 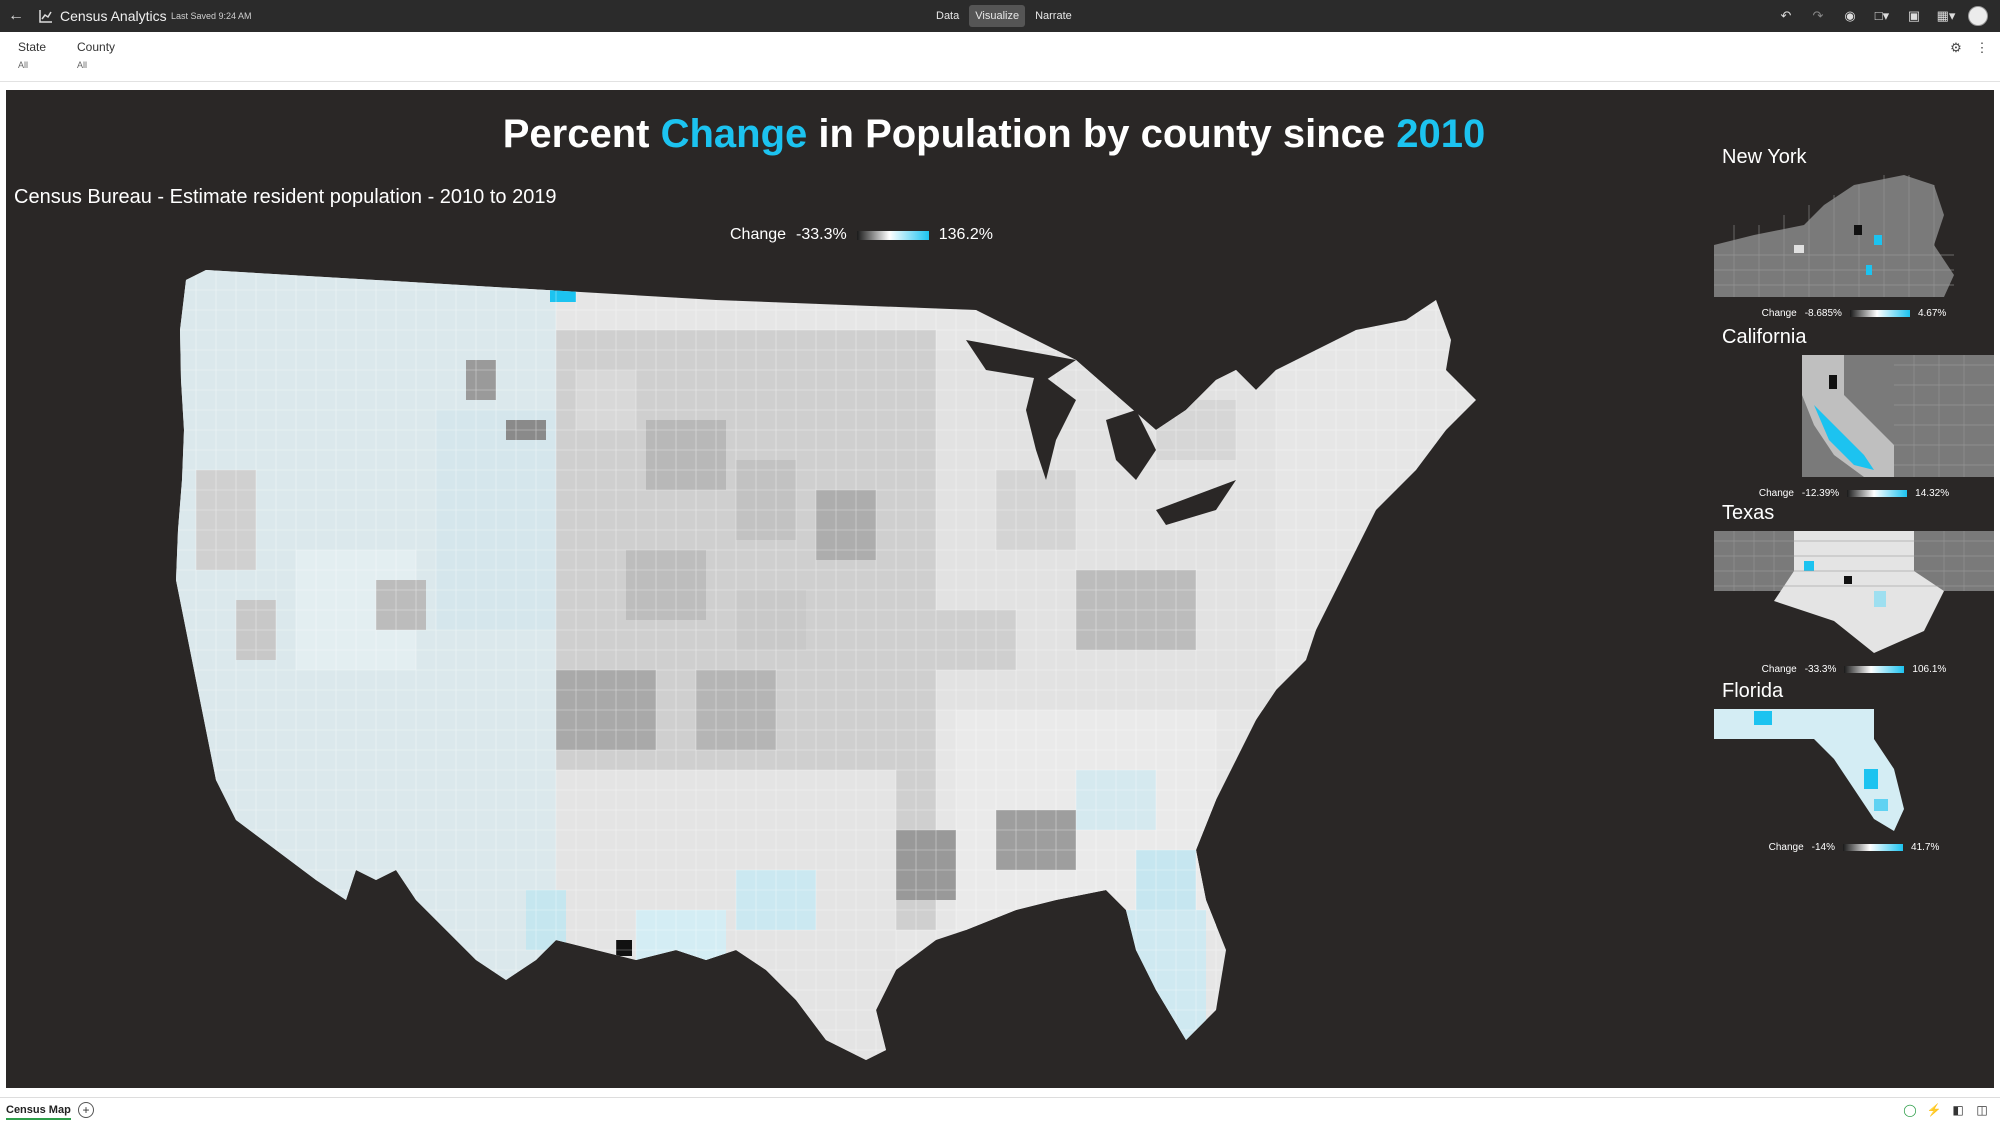 I want to click on state-legend: Change -33.3% 106.1%, so click(x=1854, y=669).